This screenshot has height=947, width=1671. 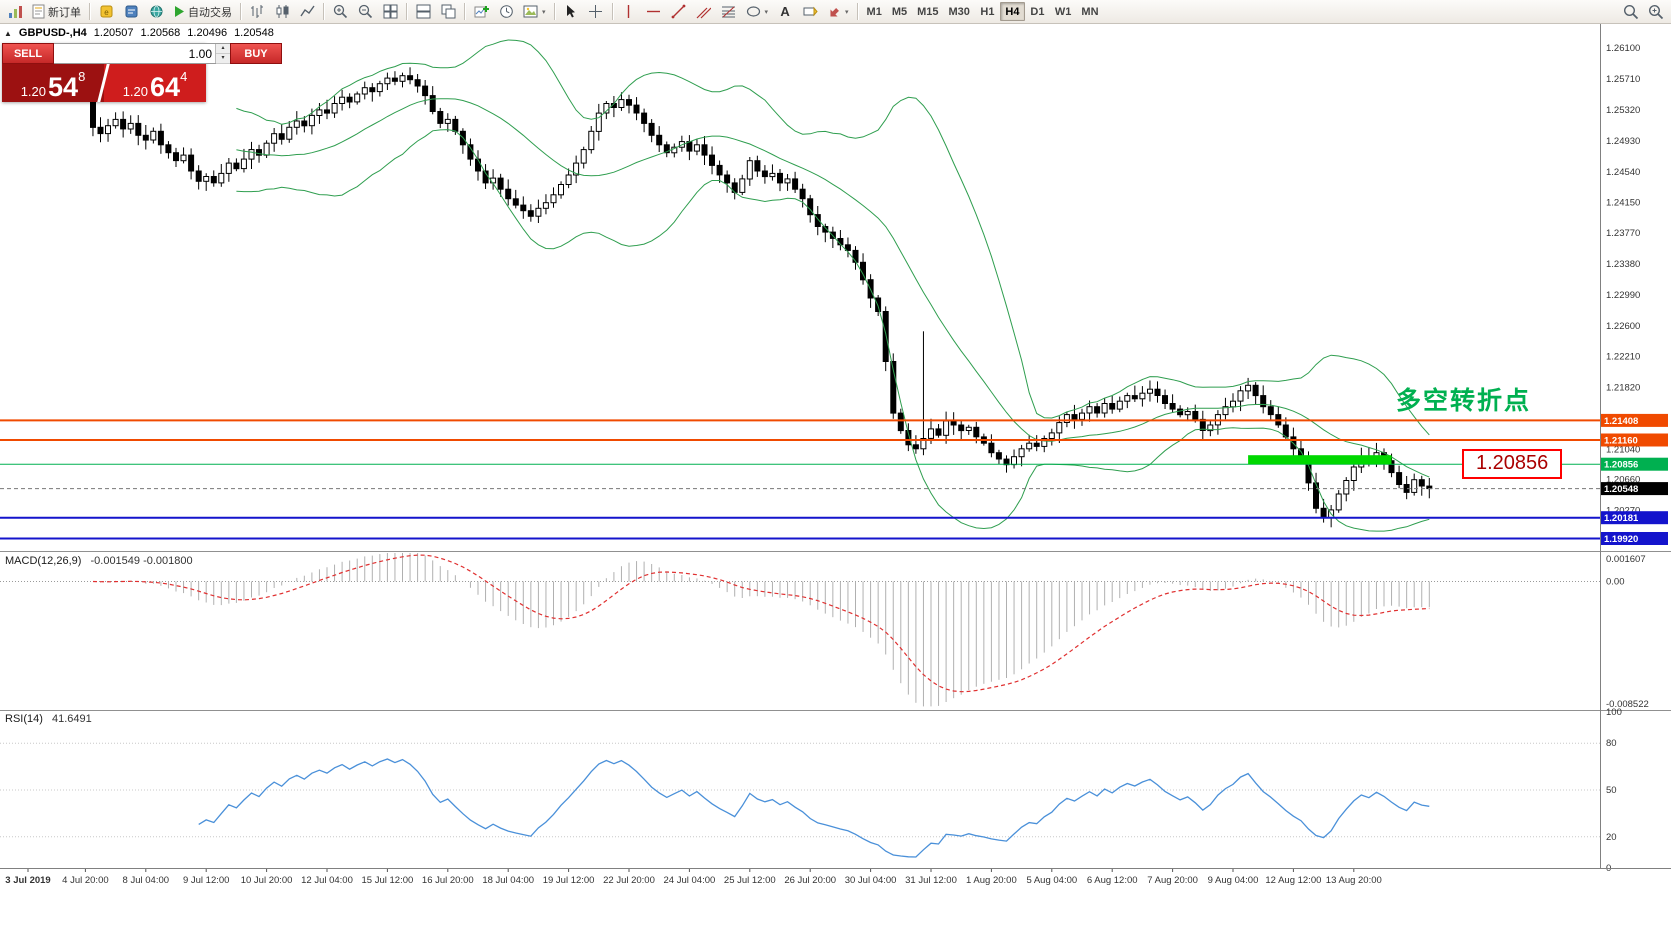 I want to click on autotrading-button: 自动交易, so click(x=202, y=11).